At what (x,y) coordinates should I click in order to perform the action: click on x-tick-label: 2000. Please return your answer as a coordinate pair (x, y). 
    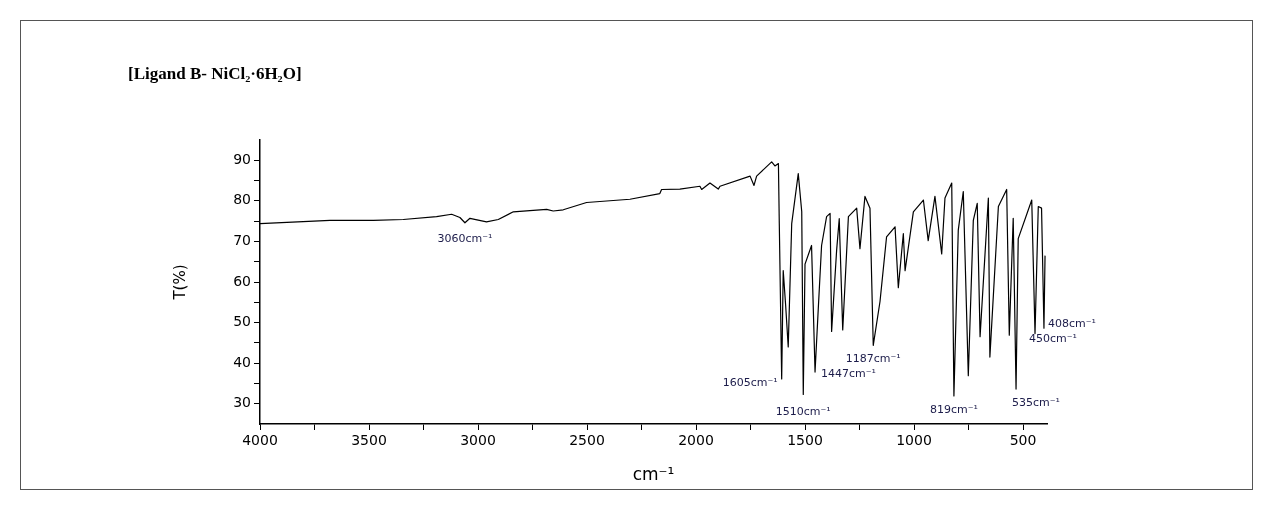
    Looking at the image, I should click on (696, 440).